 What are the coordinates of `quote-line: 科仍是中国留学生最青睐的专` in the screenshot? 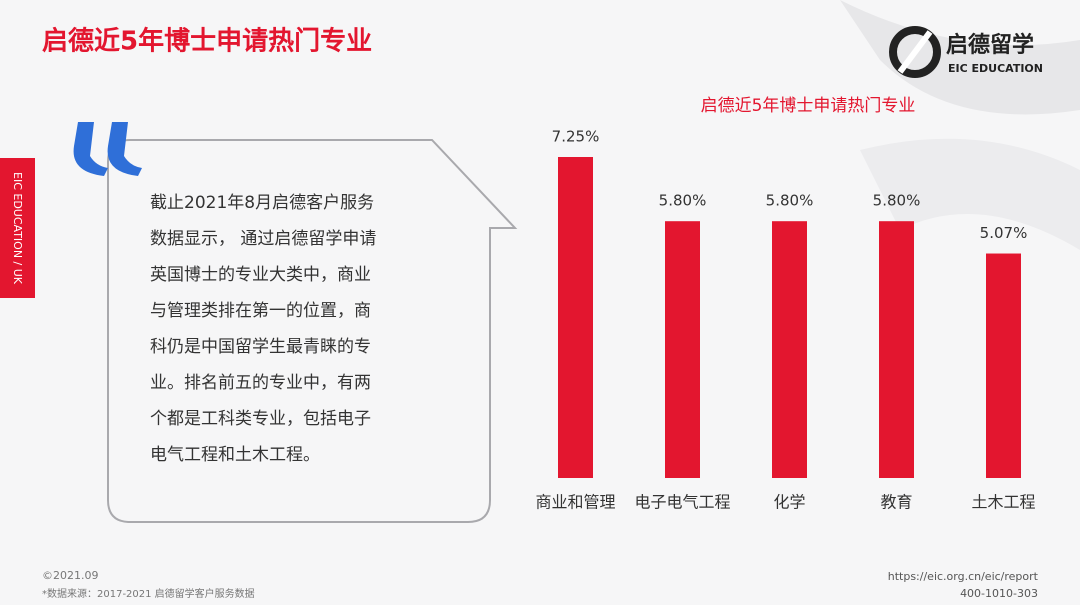 It's located at (260, 347).